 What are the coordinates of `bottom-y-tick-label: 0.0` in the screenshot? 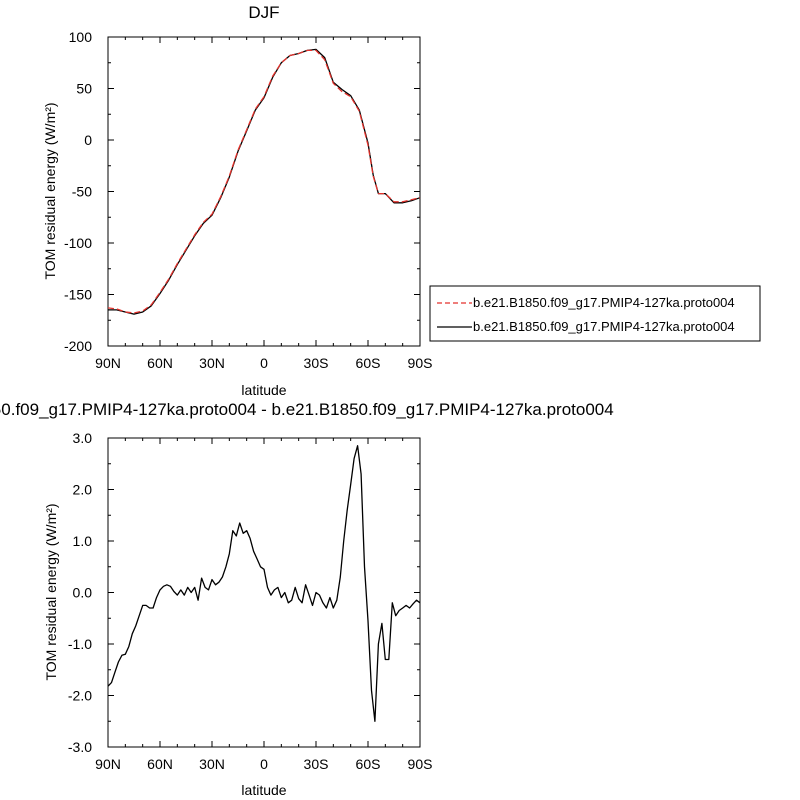 It's located at (83, 593).